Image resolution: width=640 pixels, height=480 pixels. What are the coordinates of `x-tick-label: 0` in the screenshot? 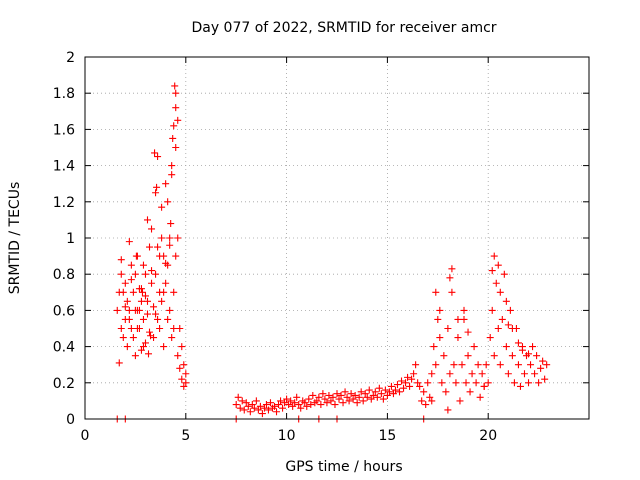 It's located at (85, 436).